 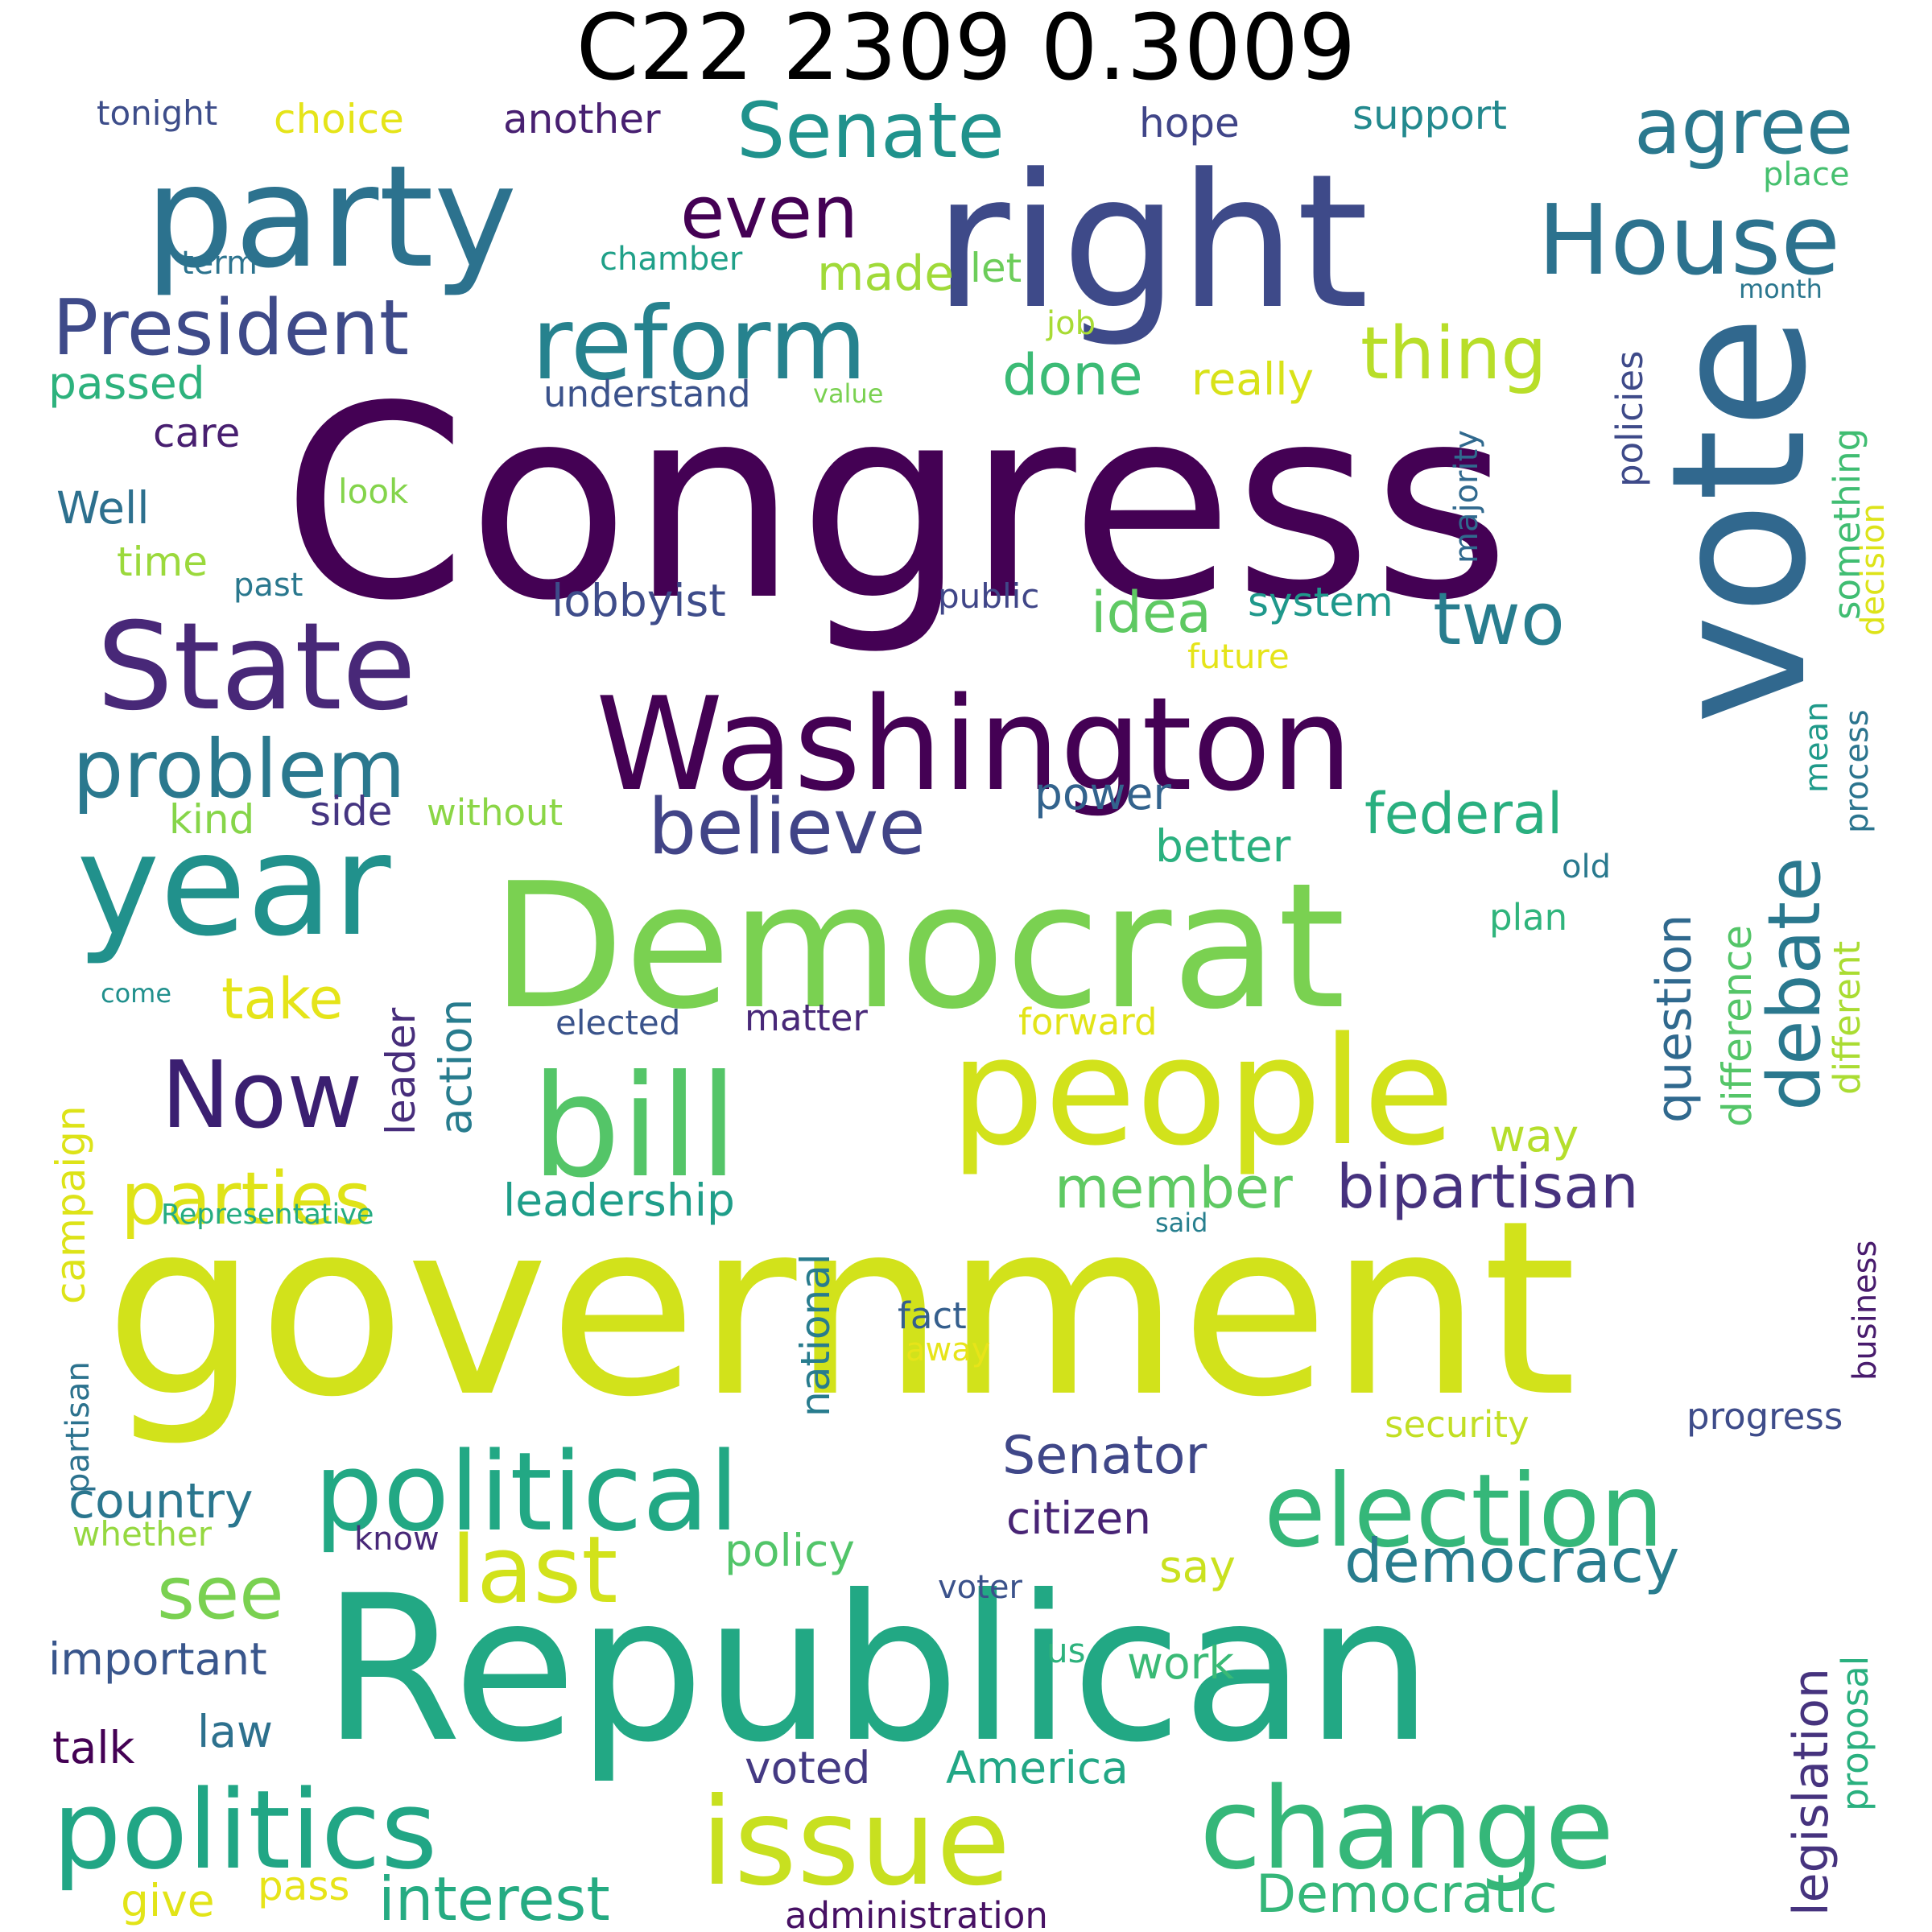 What do you see at coordinates (282, 999) in the screenshot?
I see `word-take: take` at bounding box center [282, 999].